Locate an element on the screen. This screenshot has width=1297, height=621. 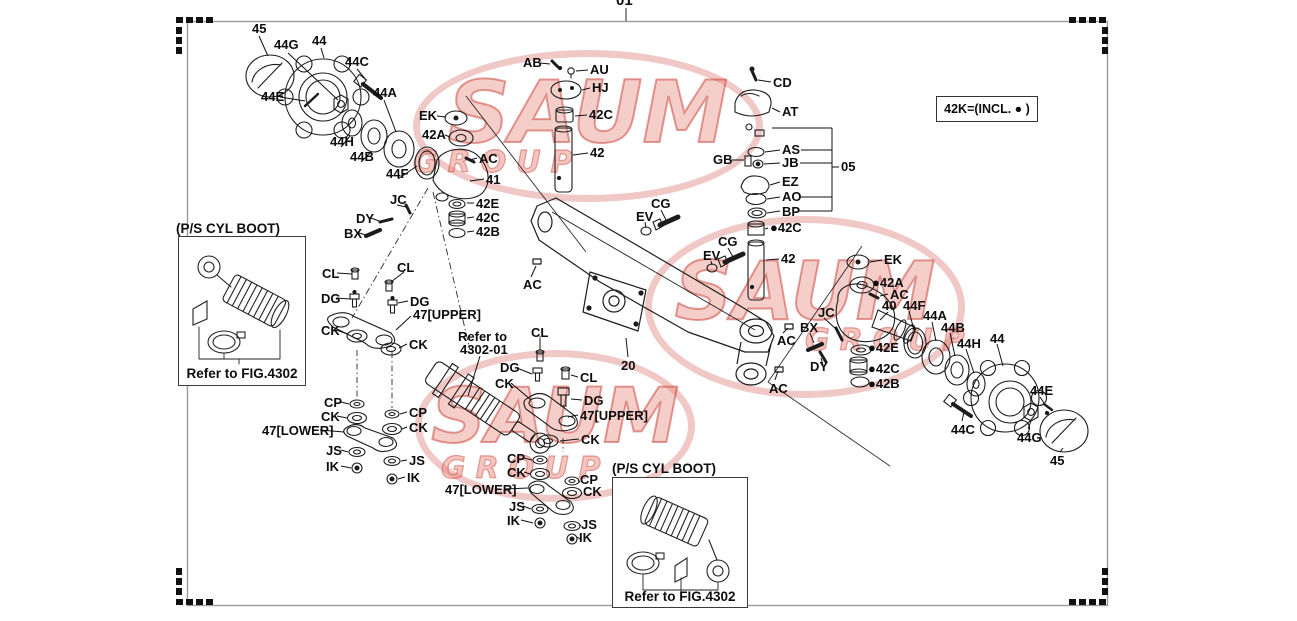
tie-rod-washer-stacks is located at coordinates (463, 472).